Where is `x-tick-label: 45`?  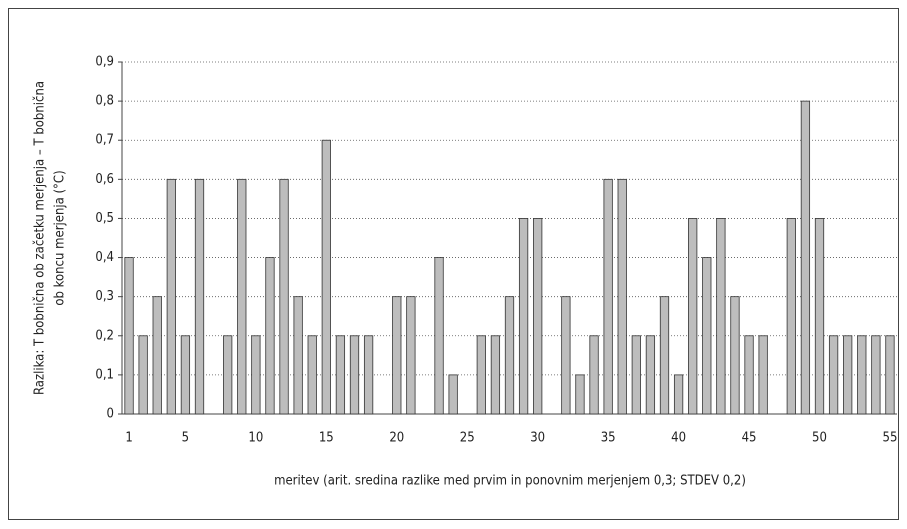 x-tick-label: 45 is located at coordinates (749, 438).